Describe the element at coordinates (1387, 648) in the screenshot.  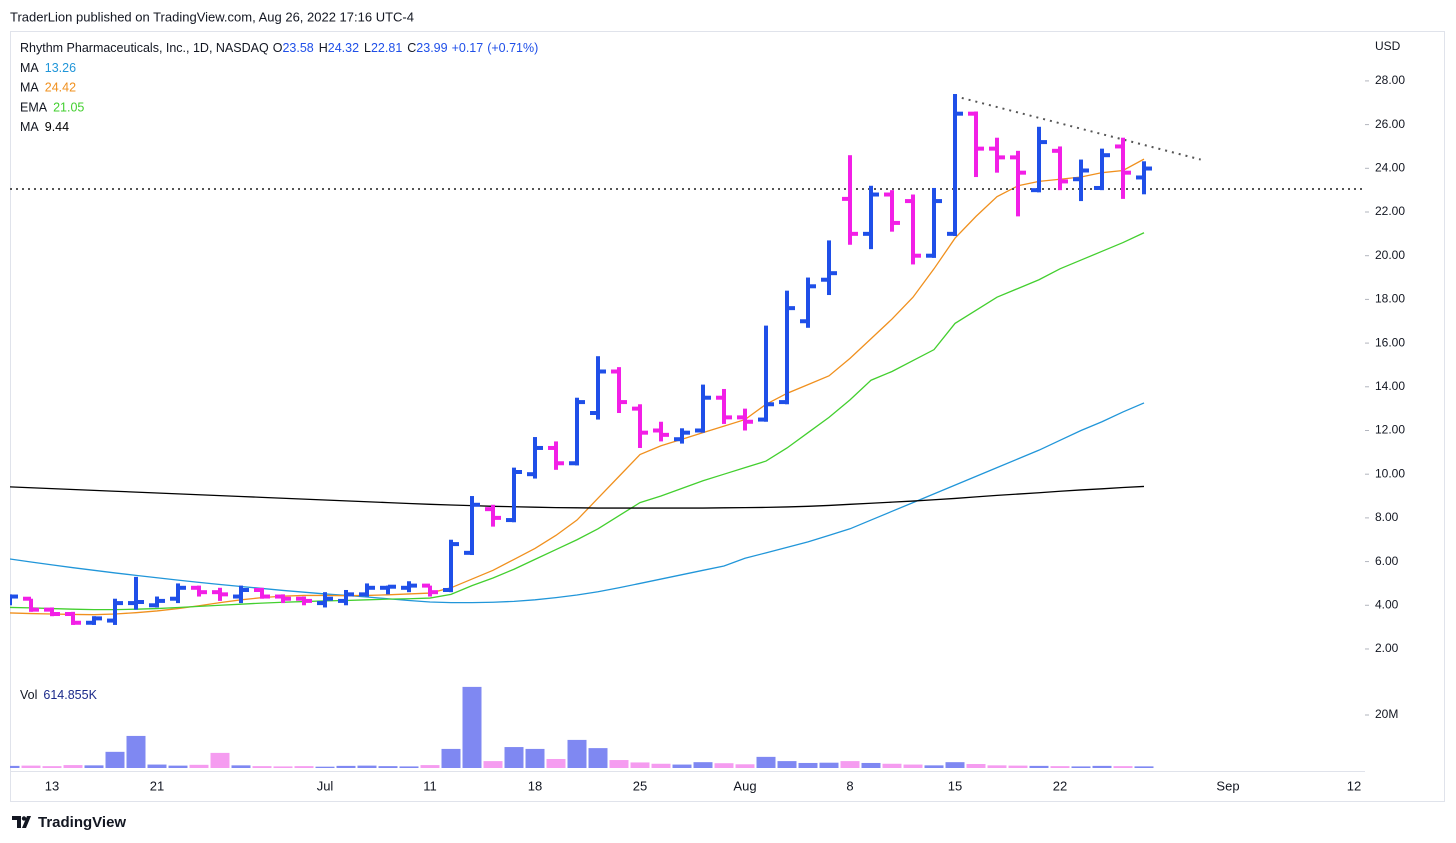
I see `y-tick-label: 2.00` at that location.